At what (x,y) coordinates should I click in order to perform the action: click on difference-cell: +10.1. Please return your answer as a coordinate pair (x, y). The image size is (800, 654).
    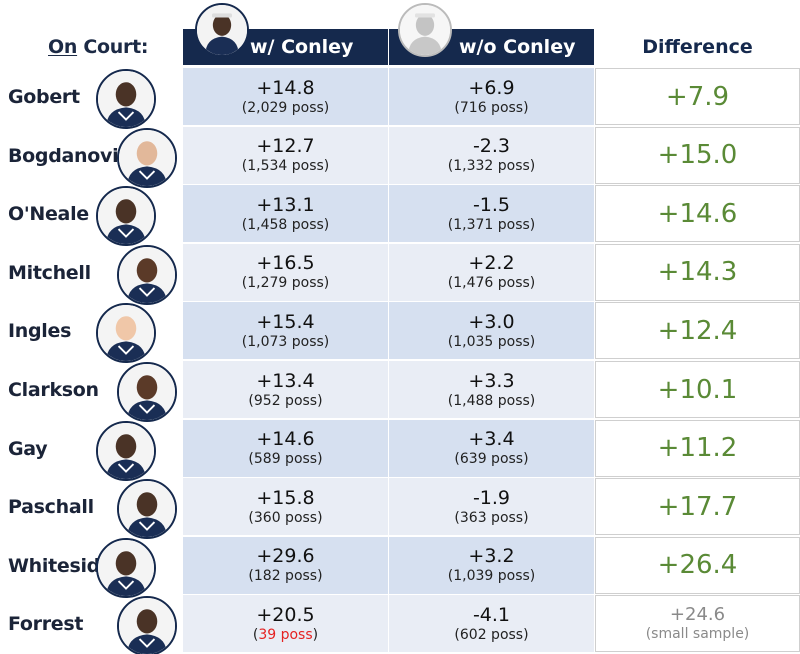
    Looking at the image, I should click on (697, 389).